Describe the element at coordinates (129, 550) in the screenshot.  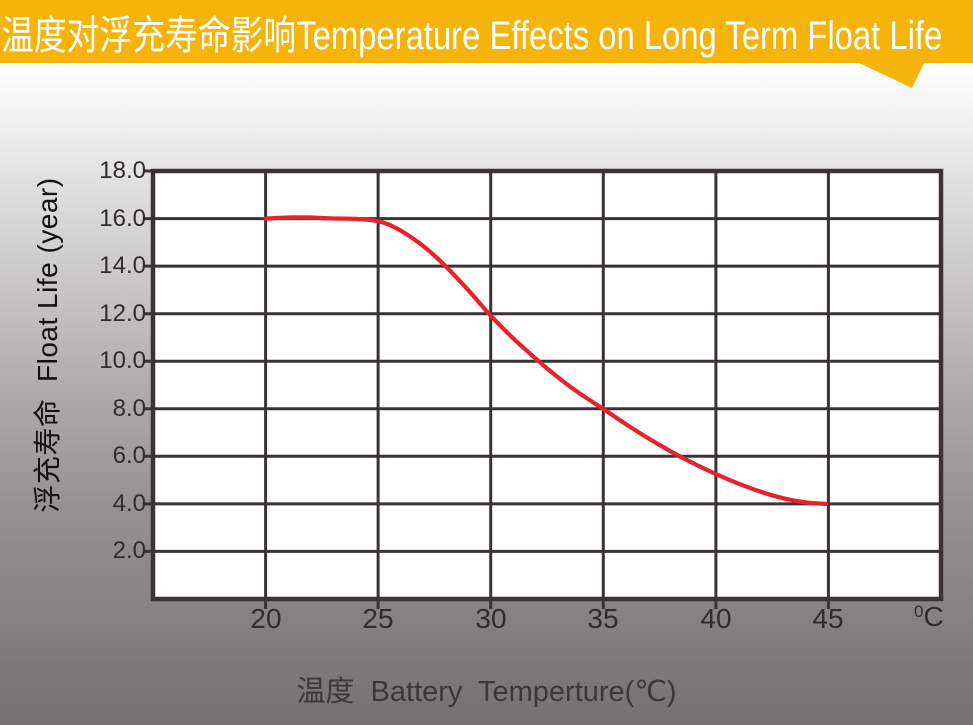
I see `y-tick-label: 2.0` at that location.